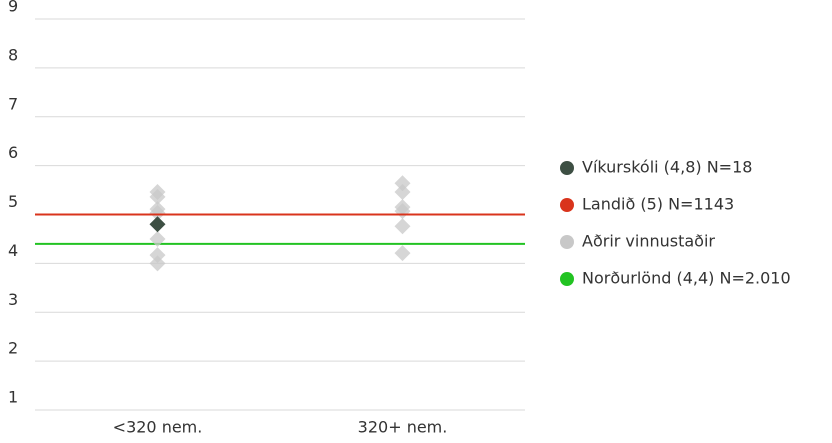 Image resolution: width=832 pixels, height=443 pixels. I want to click on legend-label: Norðurlönd (4,4) N=2.010, so click(686, 278).